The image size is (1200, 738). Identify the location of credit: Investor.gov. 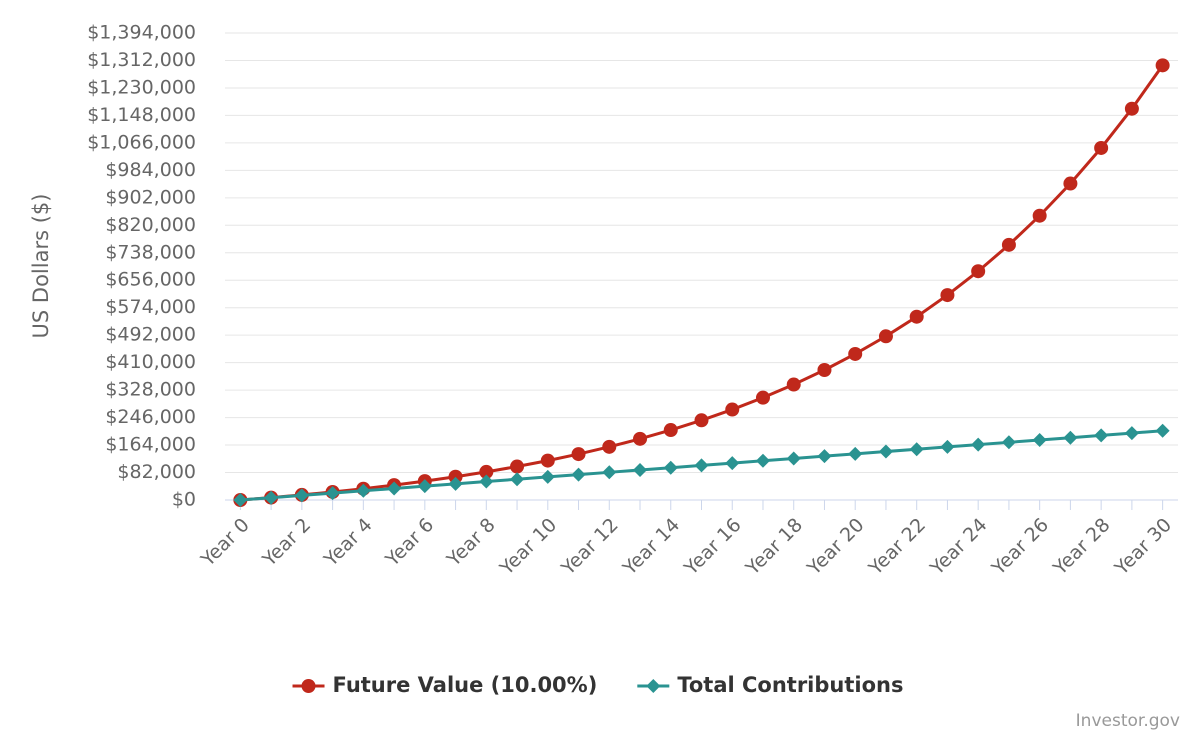
(1128, 721).